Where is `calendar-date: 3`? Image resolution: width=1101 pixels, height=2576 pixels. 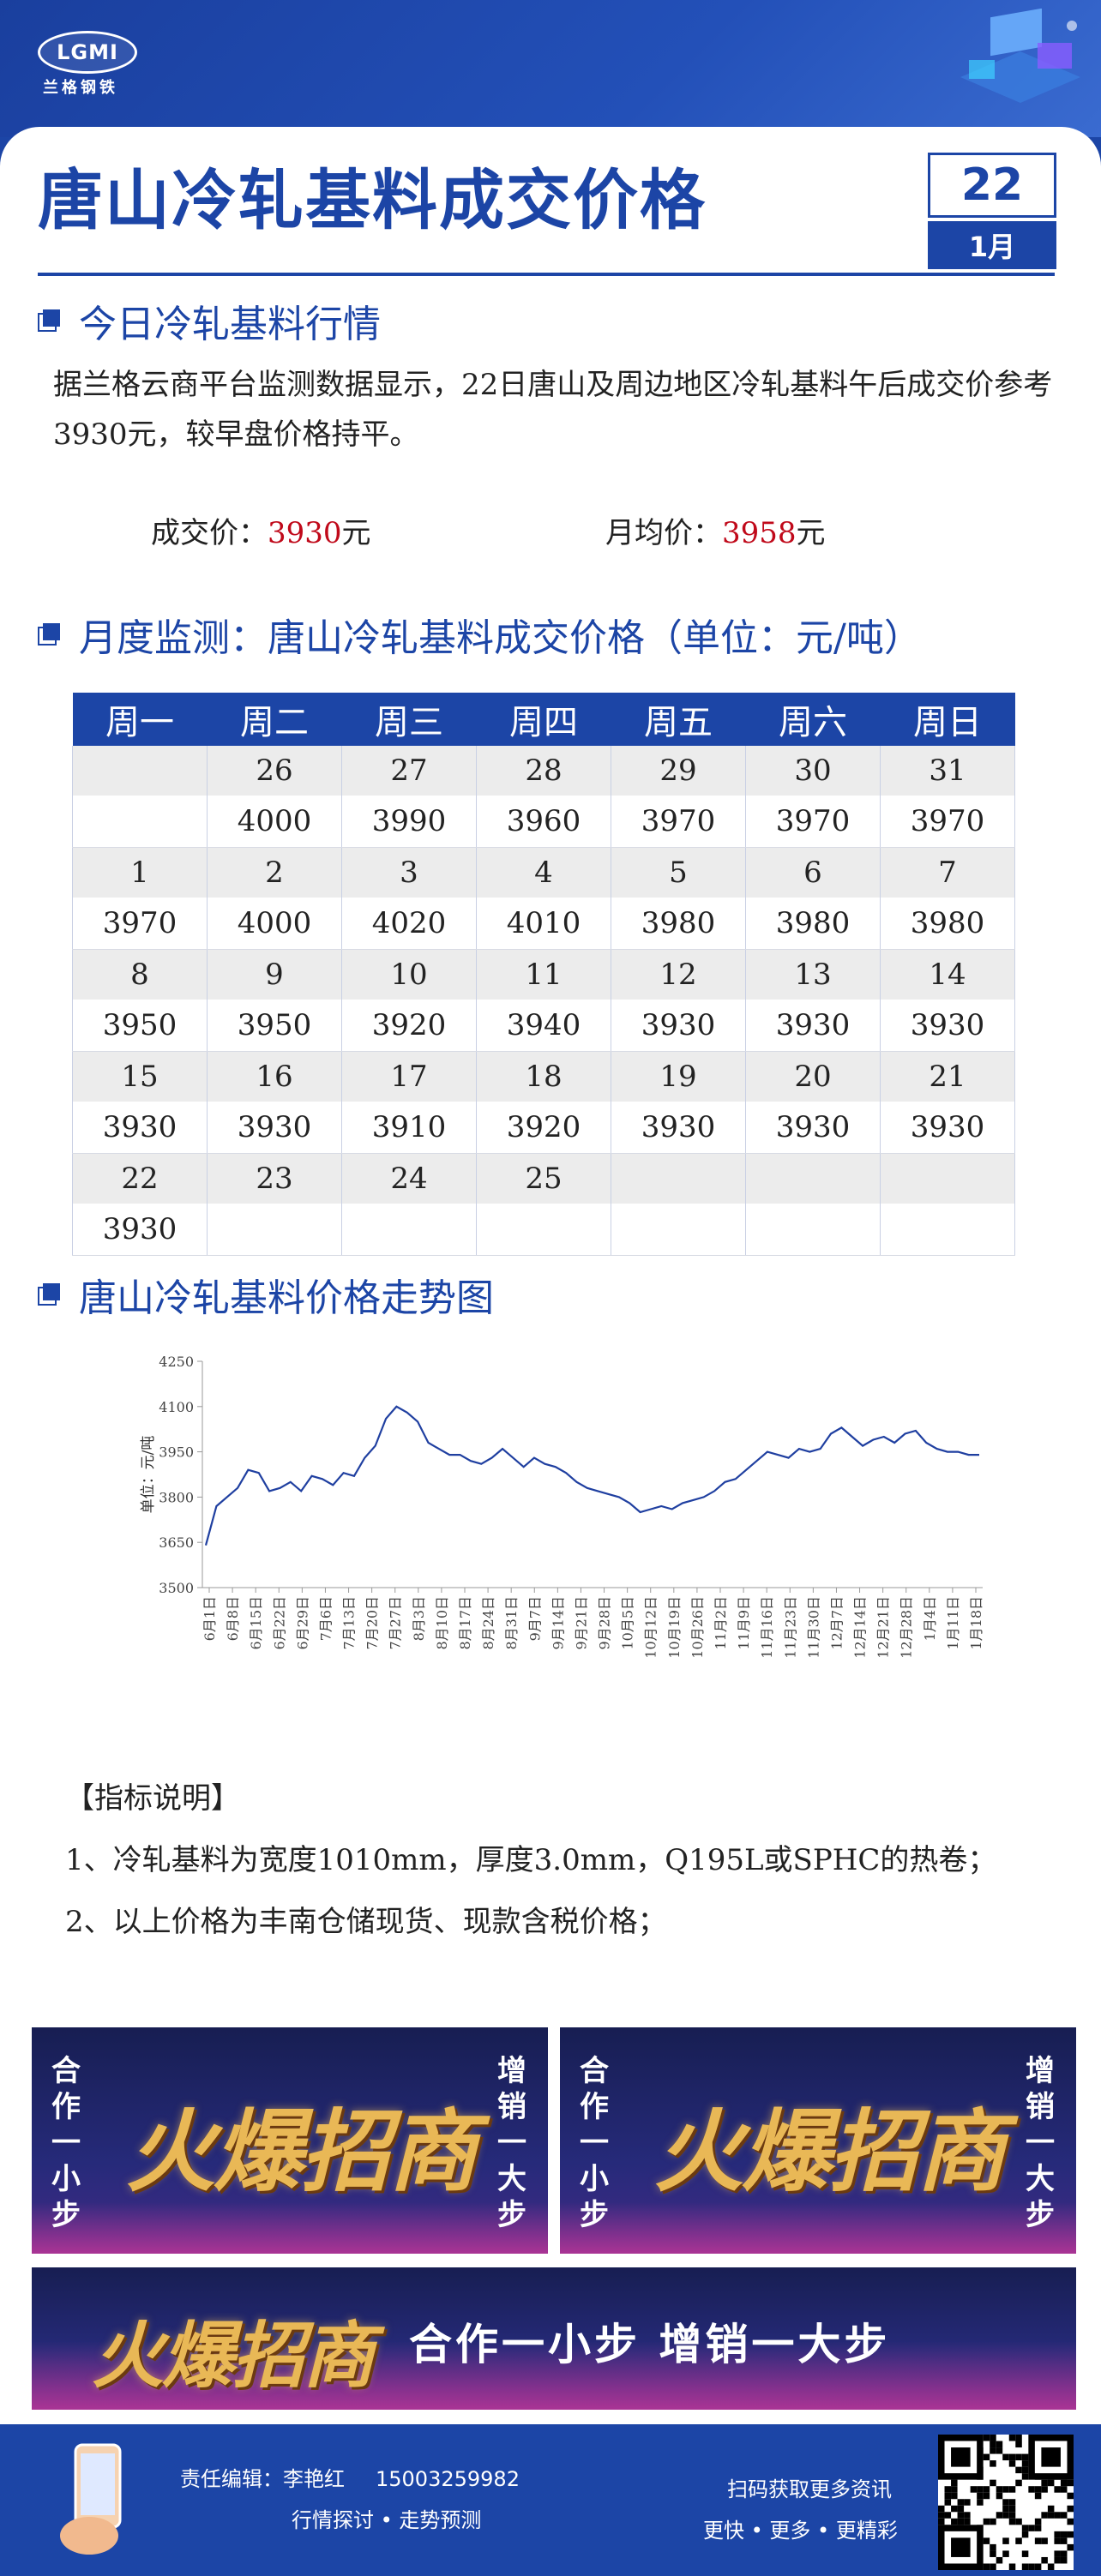
calendar-date: 3 is located at coordinates (409, 872).